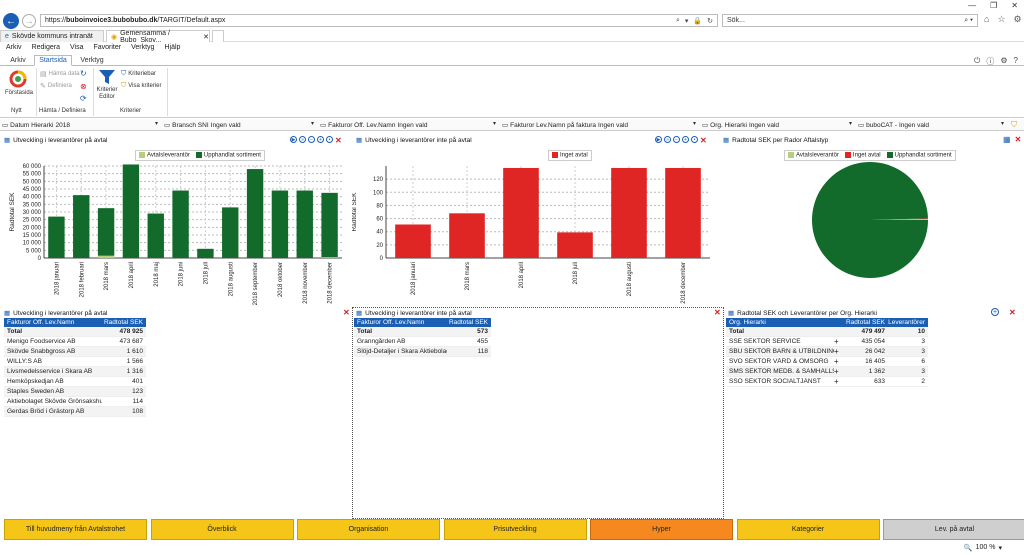 This screenshot has width=1024, height=555. I want to click on nav-button-0: Till huvudmeny från Avtalstrohet, so click(75, 529).